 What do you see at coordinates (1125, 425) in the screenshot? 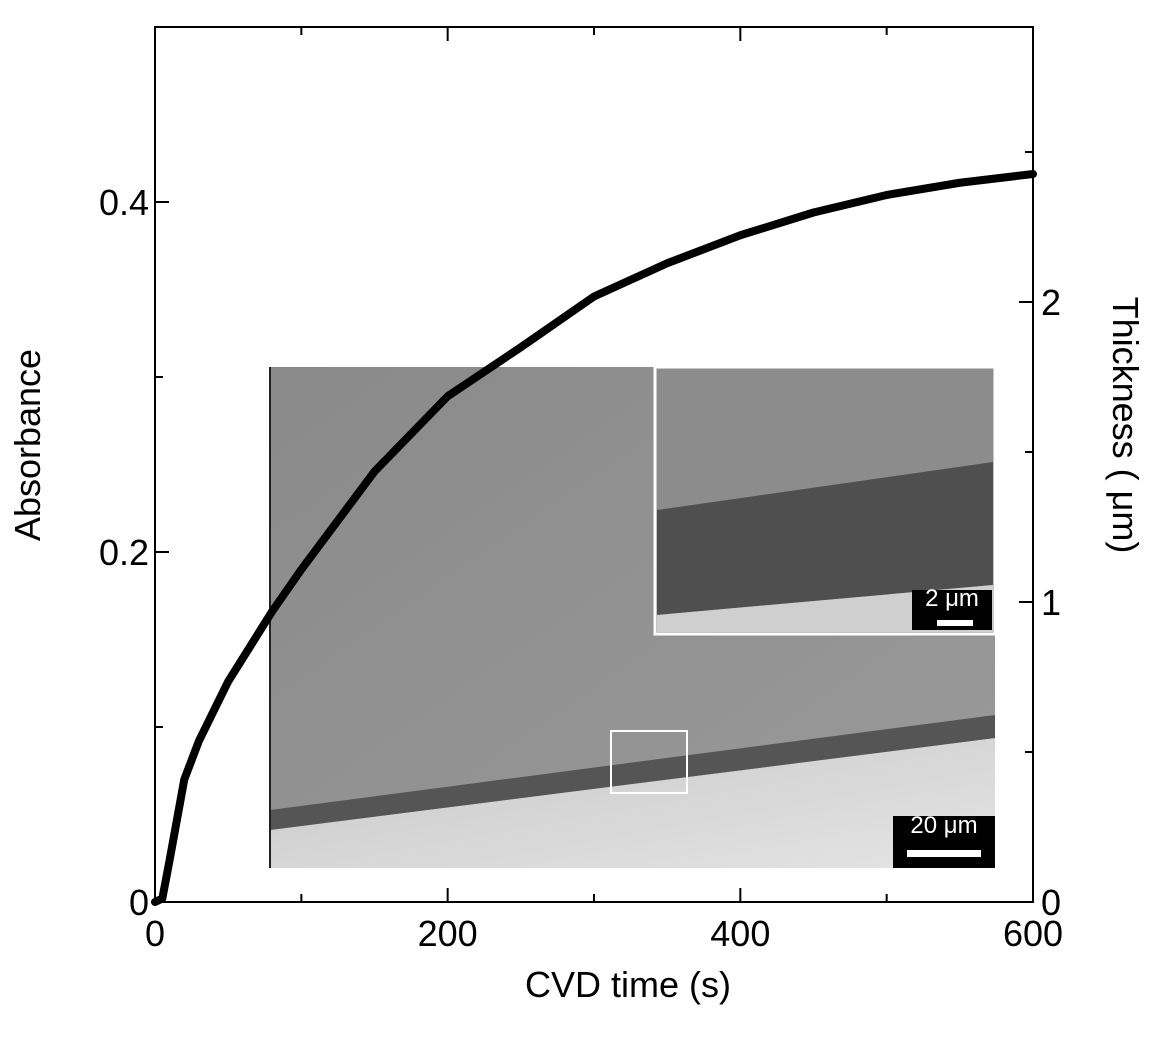
I see `y2-axis-label: Thickness ( μm)` at bounding box center [1125, 425].